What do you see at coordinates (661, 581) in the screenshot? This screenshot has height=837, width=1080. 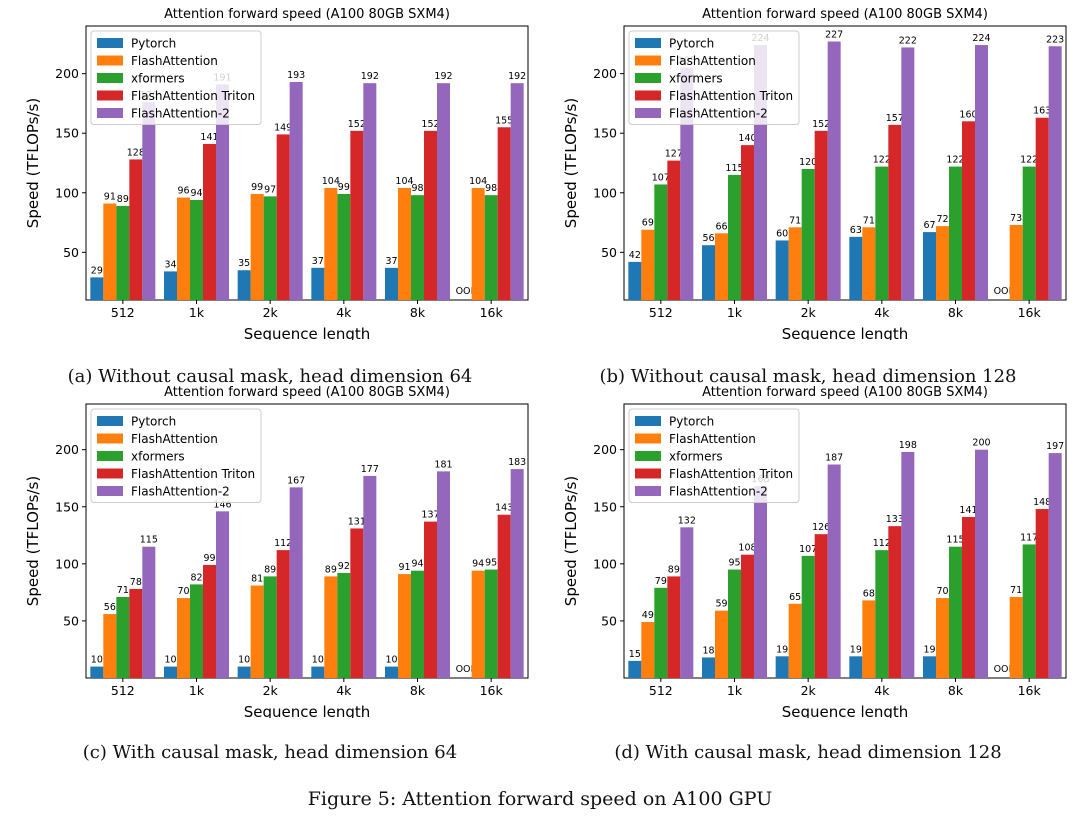 I see `chart-d-data-label: 79` at bounding box center [661, 581].